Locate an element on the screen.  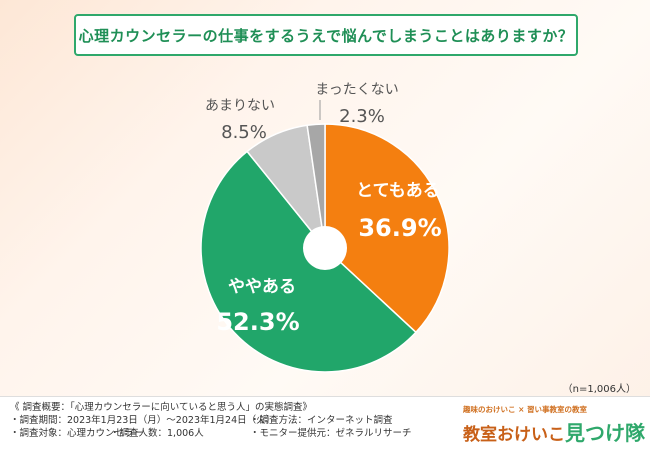
survey-method: ・調査方法：インターネット調査 is located at coordinates (321, 420).